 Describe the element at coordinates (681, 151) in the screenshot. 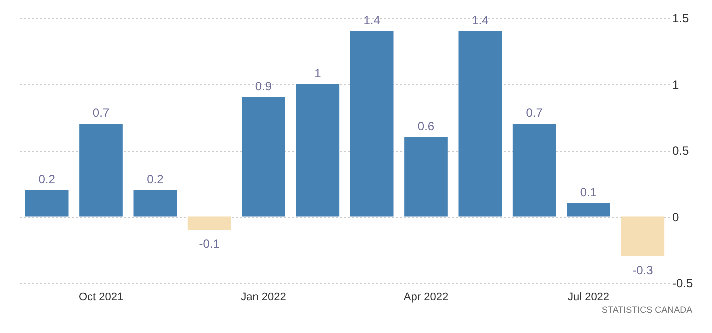

I see `y-tick-label: 0.5` at that location.